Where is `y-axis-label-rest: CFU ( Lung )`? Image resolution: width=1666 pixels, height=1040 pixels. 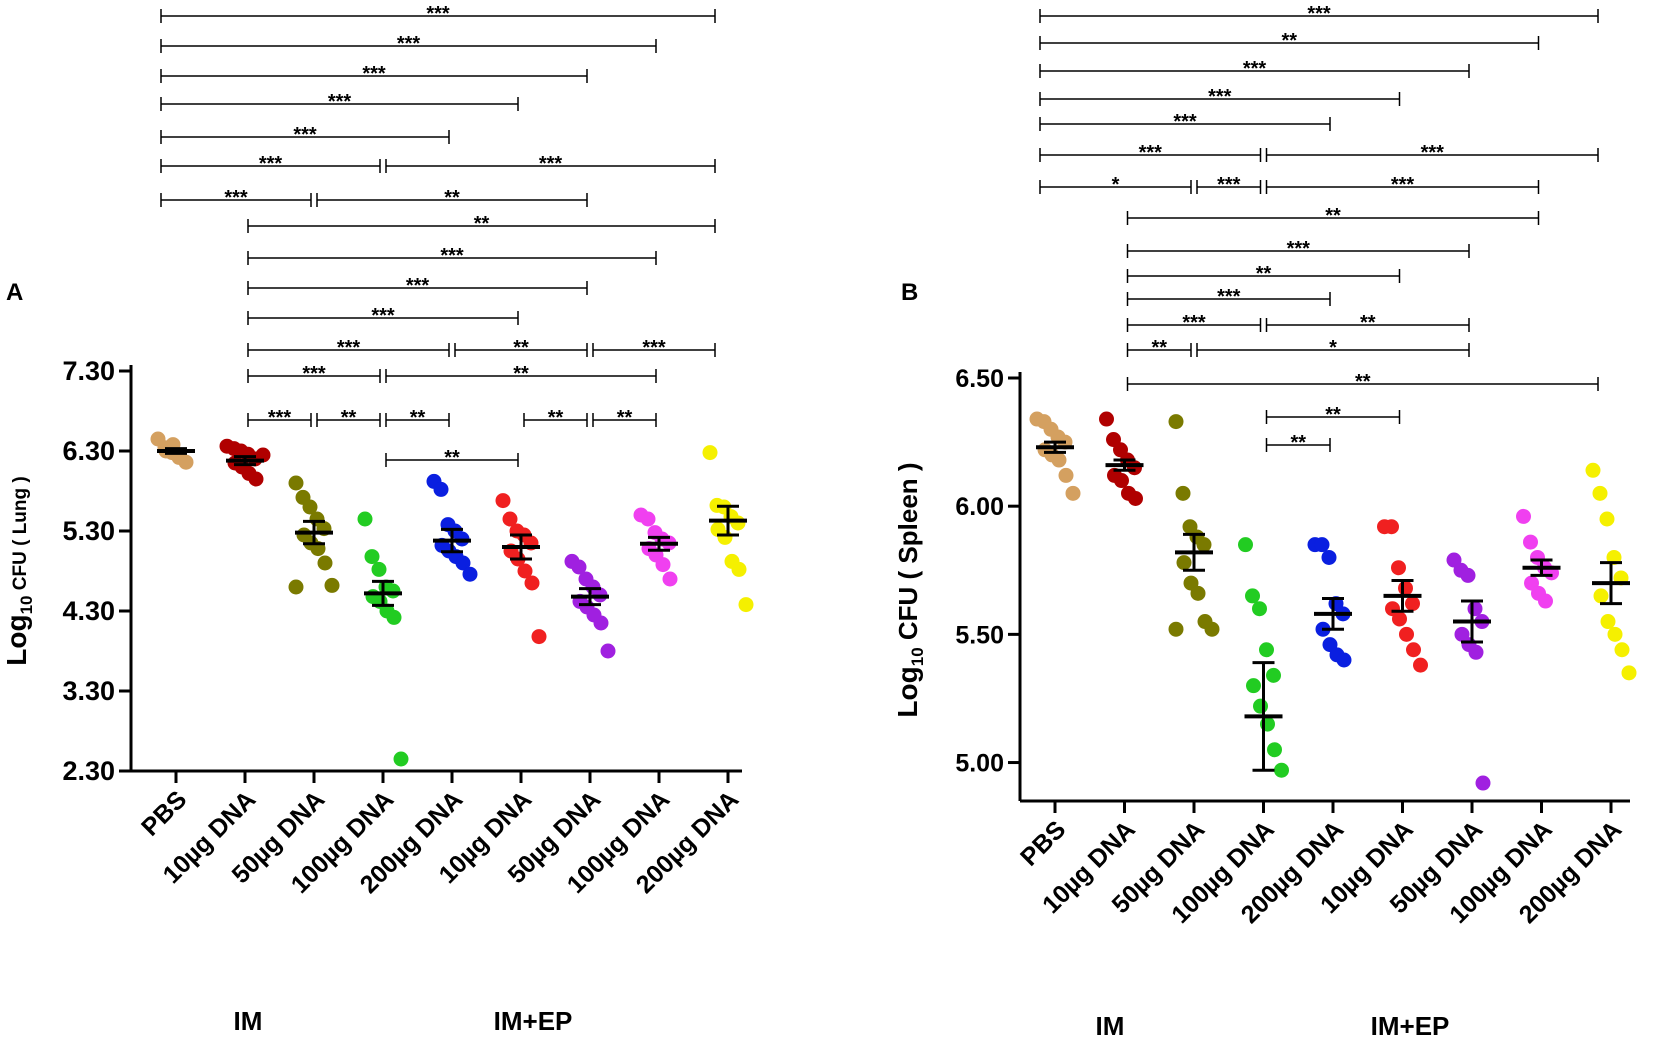 y-axis-label-rest: CFU ( Lung ) is located at coordinates (20, 535).